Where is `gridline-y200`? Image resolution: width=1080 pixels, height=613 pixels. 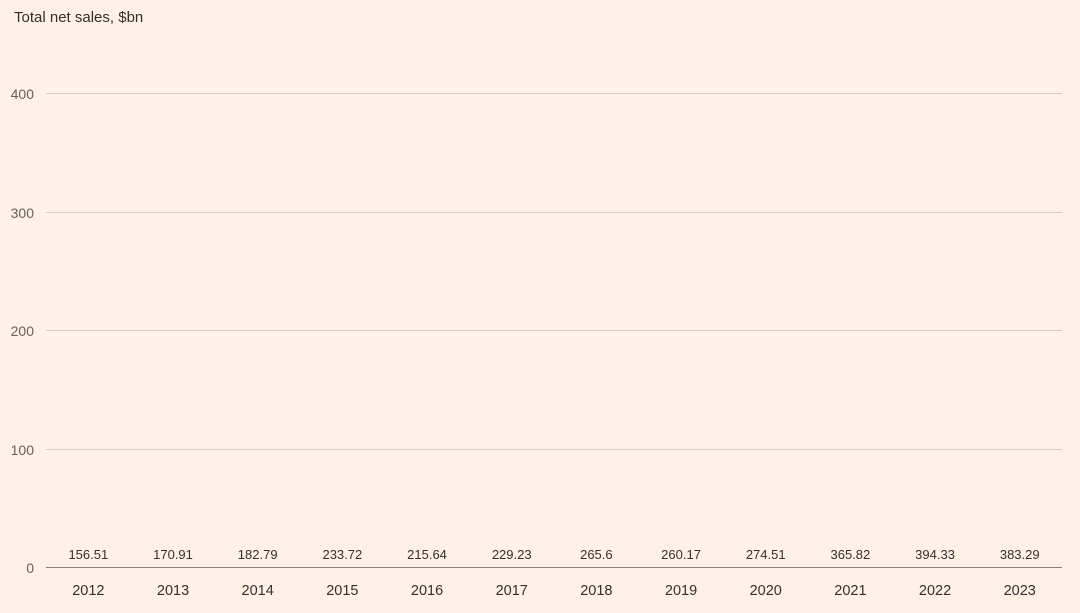 gridline-y200 is located at coordinates (554, 330).